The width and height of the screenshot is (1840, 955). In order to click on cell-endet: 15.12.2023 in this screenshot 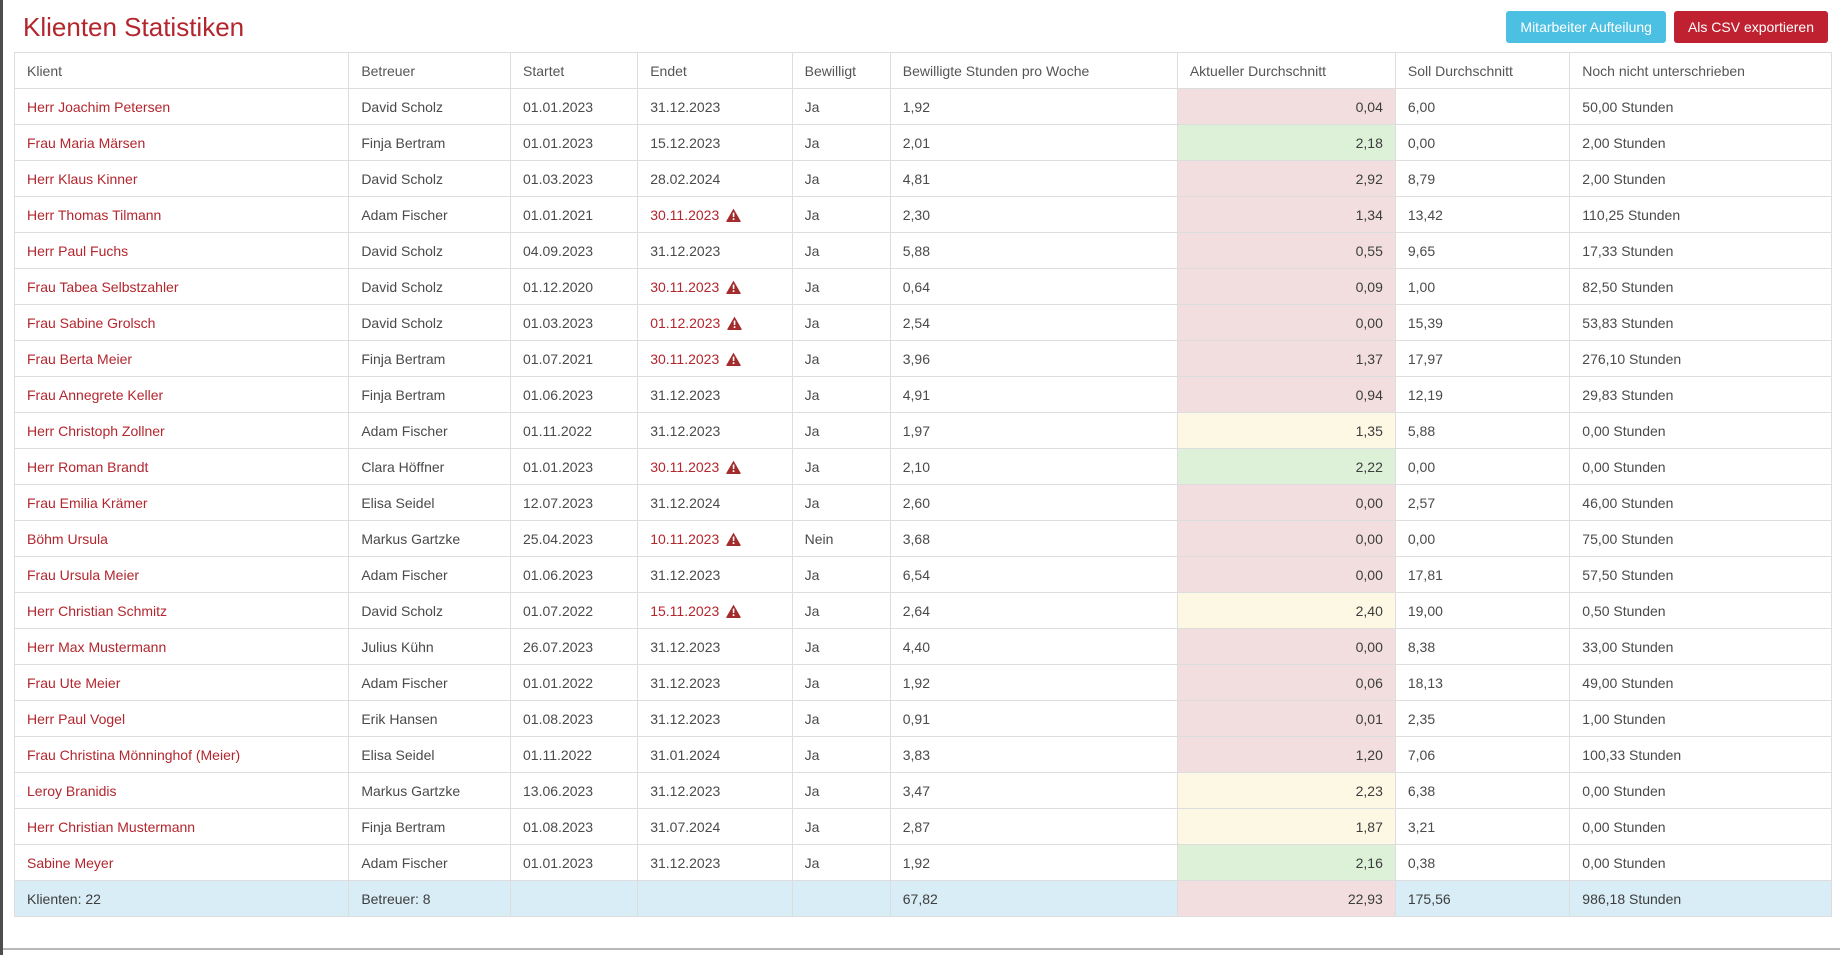, I will do `click(715, 142)`.